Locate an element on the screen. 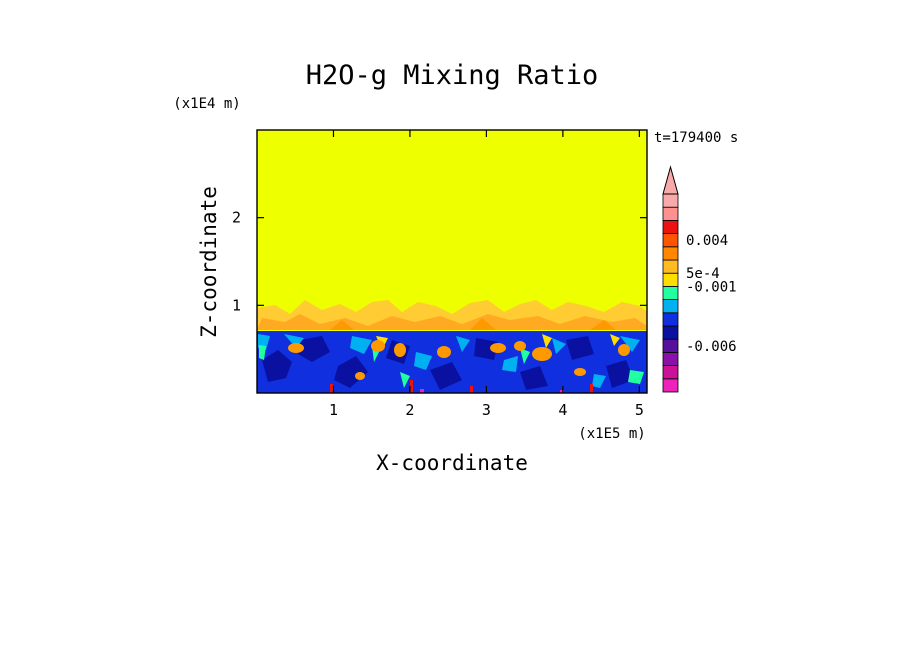 This screenshot has width=904, height=654. transition-layer-inner is located at coordinates (452, 322).